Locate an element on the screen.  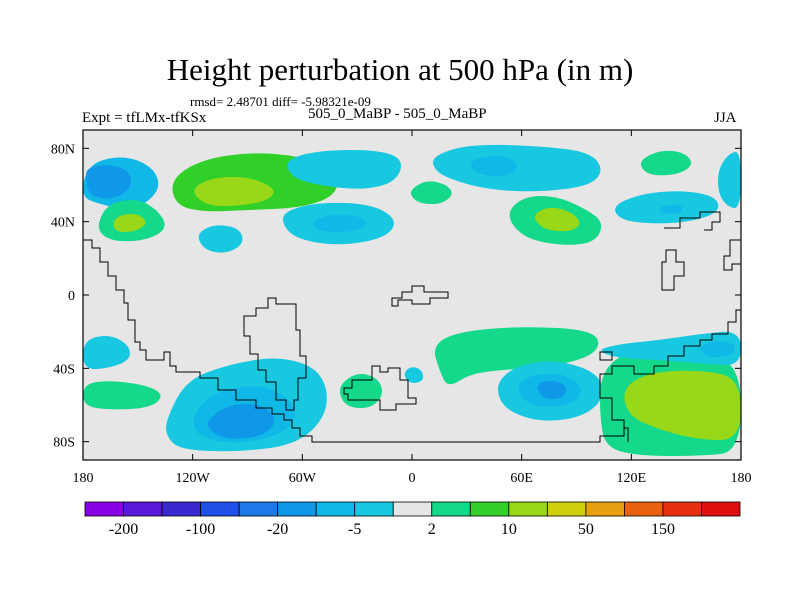
y-tick-label: 40S is located at coordinates (64, 369).